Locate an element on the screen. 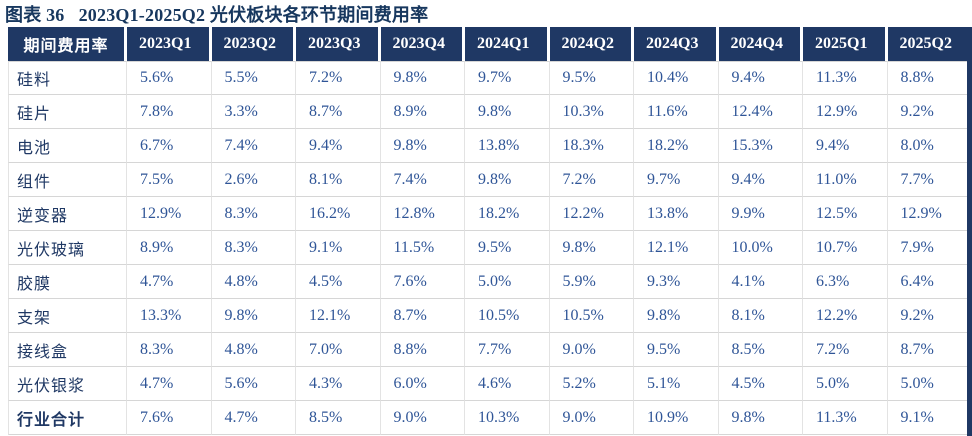 The width and height of the screenshot is (972, 436). value-cell: 7.9% is located at coordinates (929, 248).